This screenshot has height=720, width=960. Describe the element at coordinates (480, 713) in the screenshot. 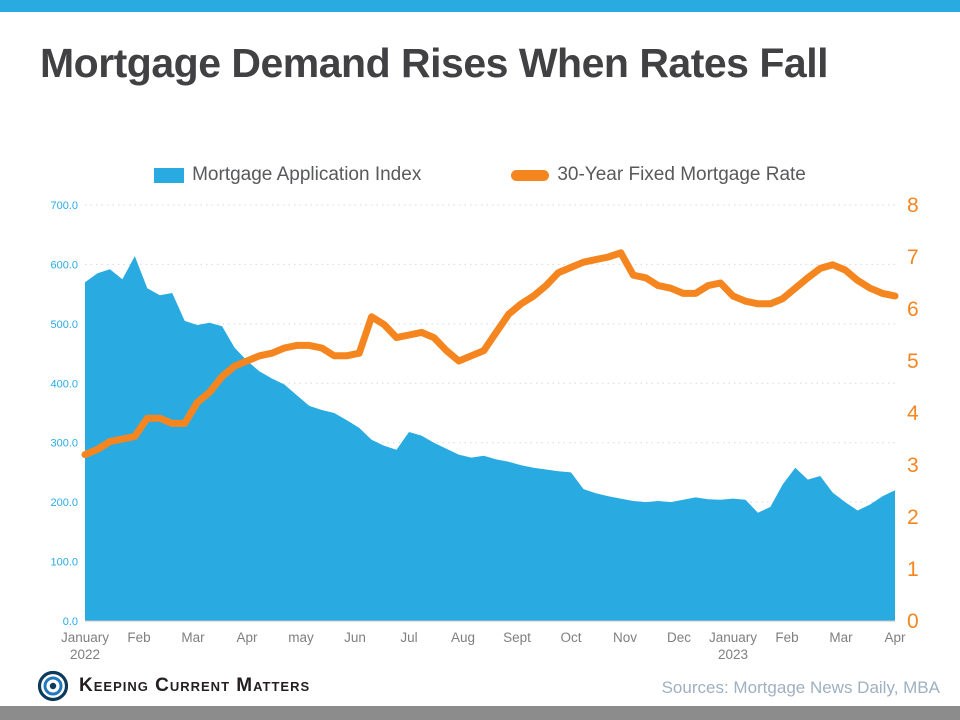

I see `bottom-gray-bar` at that location.